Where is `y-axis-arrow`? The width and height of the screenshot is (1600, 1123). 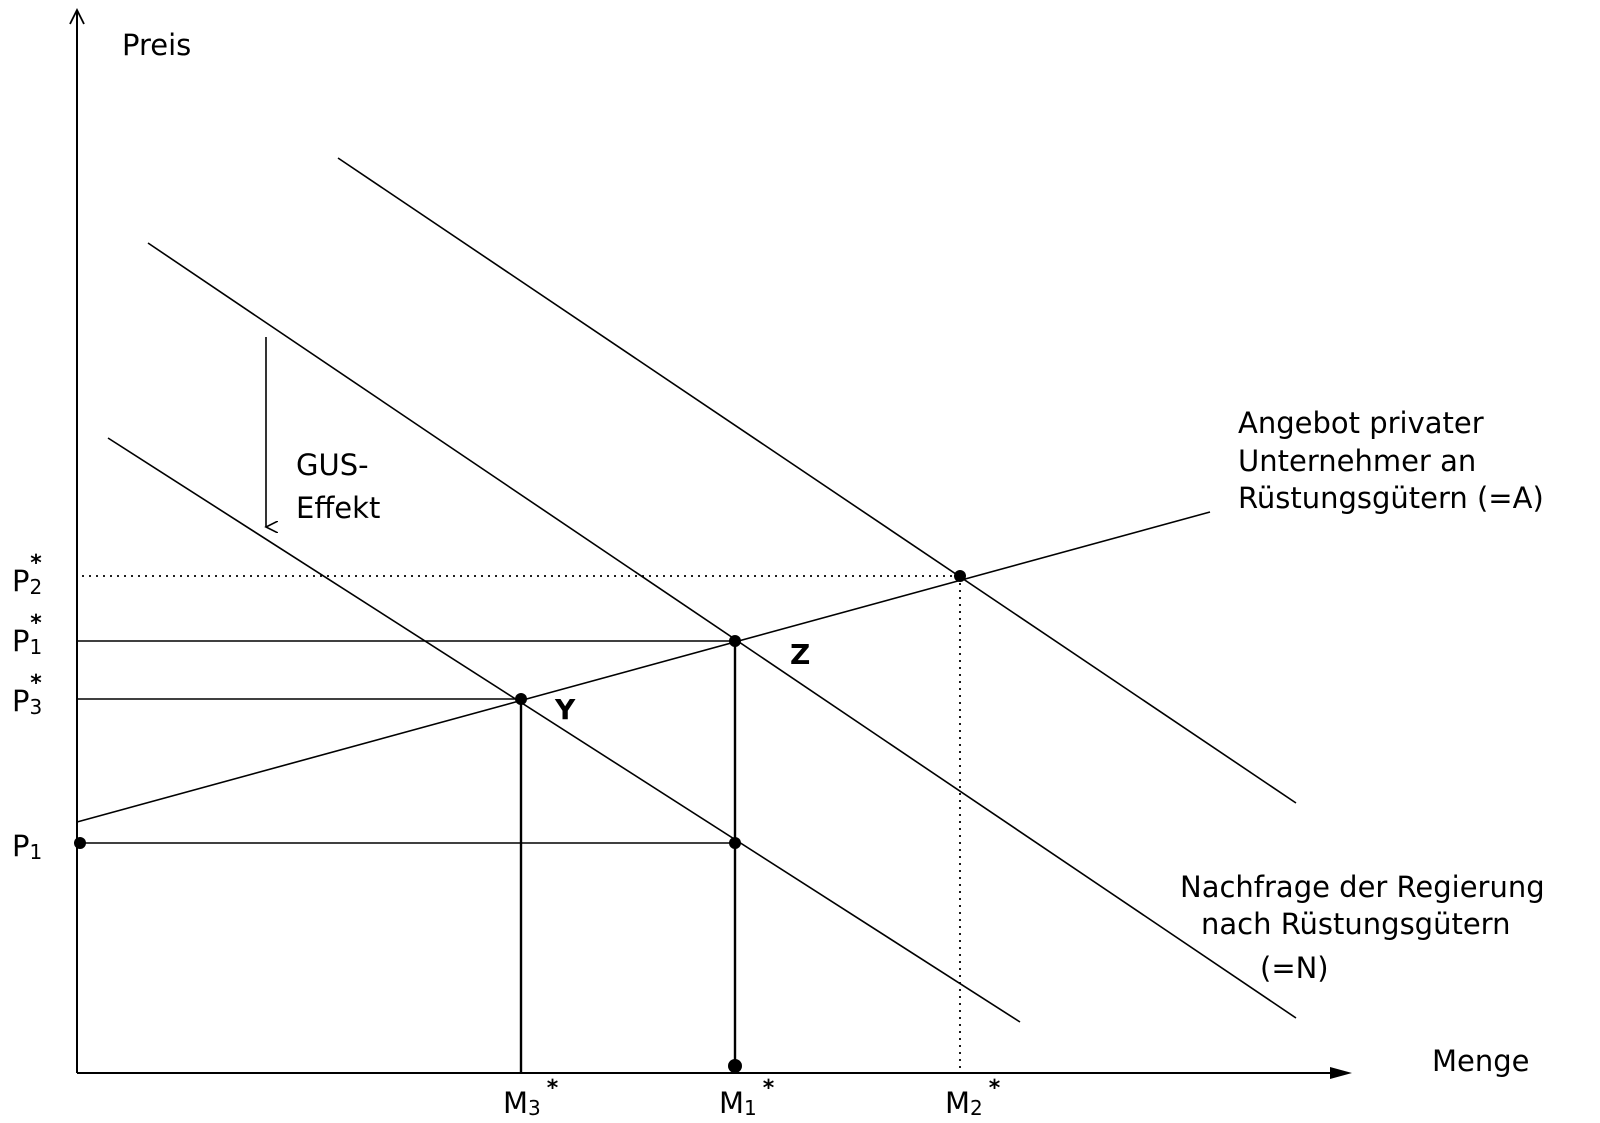 y-axis-arrow is located at coordinates (77, 16).